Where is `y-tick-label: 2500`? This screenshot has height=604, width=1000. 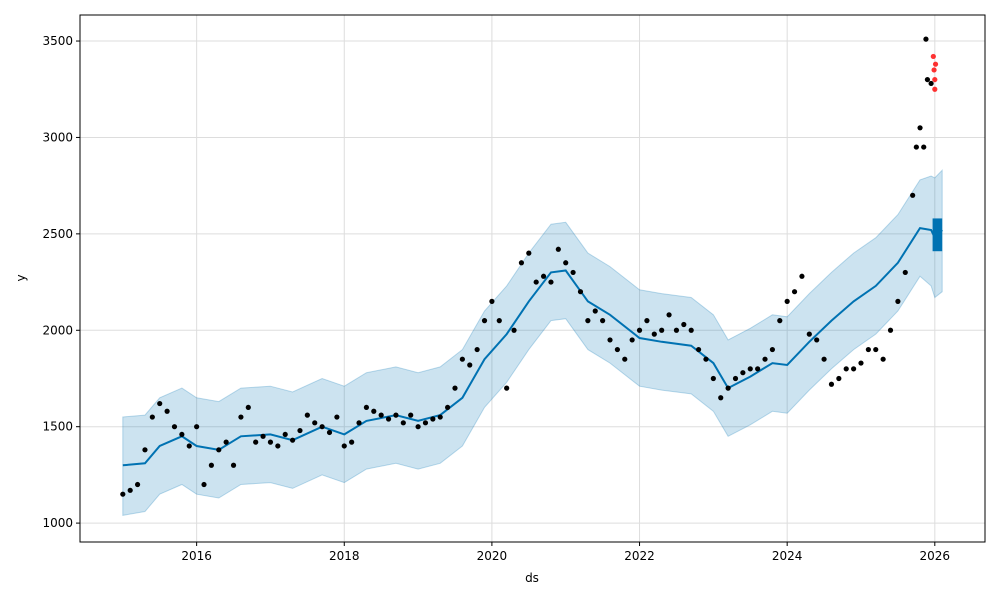
y-tick-label: 2500 is located at coordinates (57, 234).